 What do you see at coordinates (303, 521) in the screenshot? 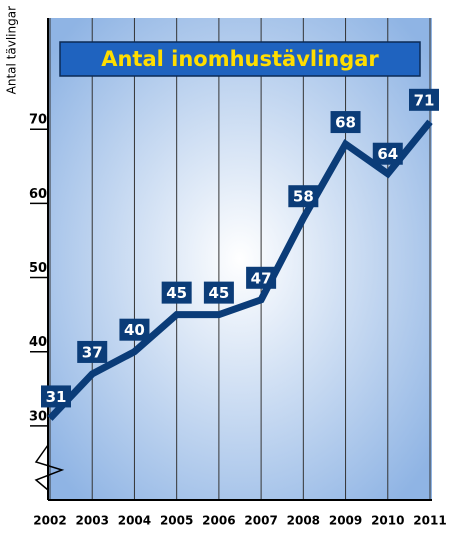
I see `x-tick-label: 2008` at bounding box center [303, 521].